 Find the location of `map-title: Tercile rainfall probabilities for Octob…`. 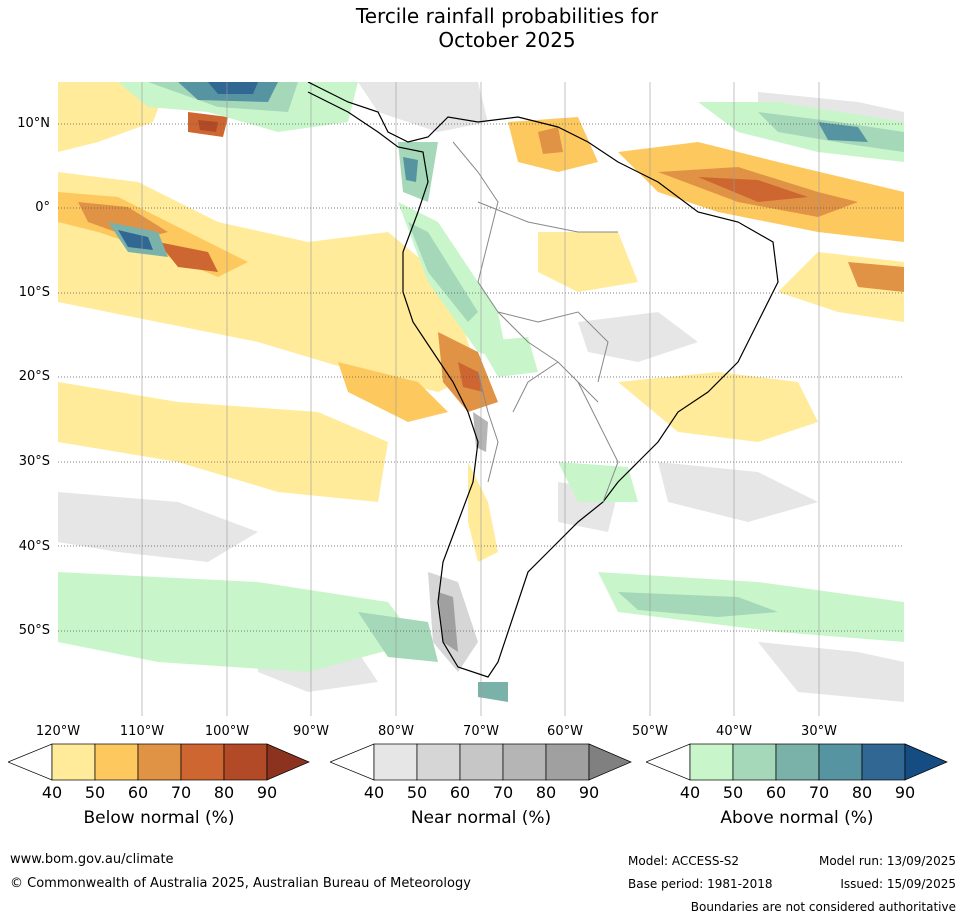

map-title: Tercile rainfall probabilities for Octob… is located at coordinates (482, 28).